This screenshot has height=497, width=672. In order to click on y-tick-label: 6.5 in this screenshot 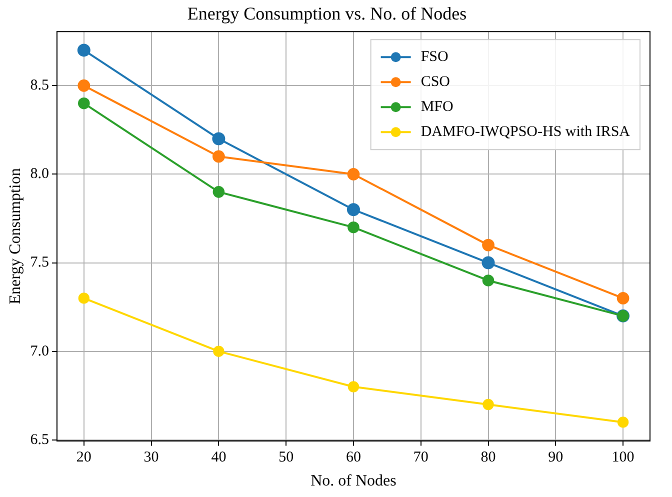, I will do `click(39, 440)`.